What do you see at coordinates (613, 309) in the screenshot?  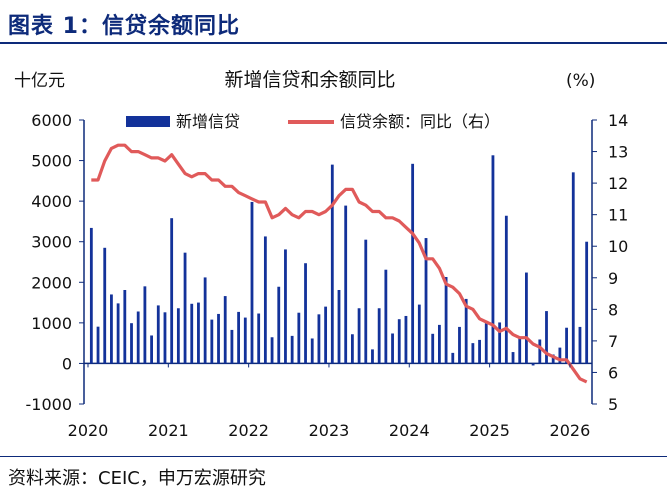 I see `right-tick-label: 8` at bounding box center [613, 309].